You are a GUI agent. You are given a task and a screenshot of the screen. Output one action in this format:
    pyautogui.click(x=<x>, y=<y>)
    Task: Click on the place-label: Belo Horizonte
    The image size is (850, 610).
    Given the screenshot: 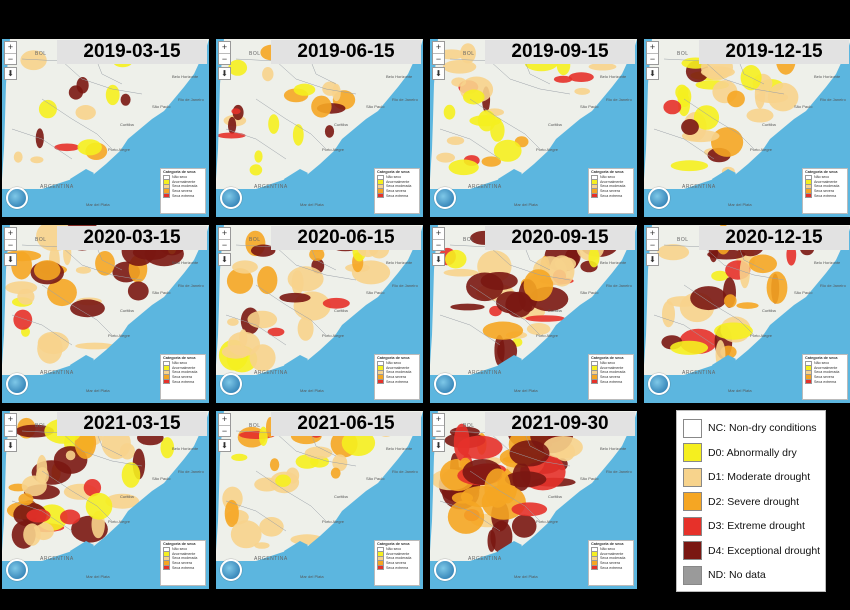 What is the action you would take?
    pyautogui.click(x=613, y=448)
    